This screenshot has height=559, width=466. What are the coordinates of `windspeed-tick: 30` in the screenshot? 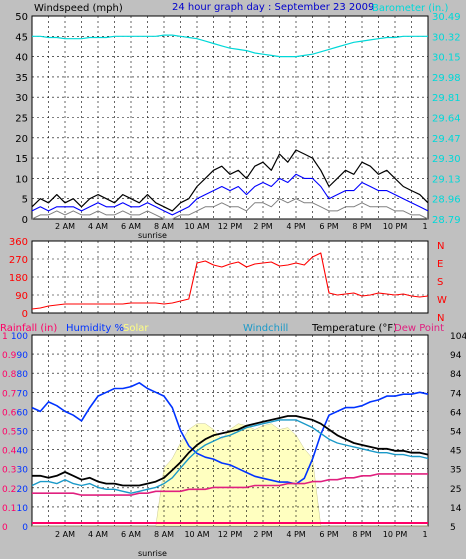 It's located at (21, 98).